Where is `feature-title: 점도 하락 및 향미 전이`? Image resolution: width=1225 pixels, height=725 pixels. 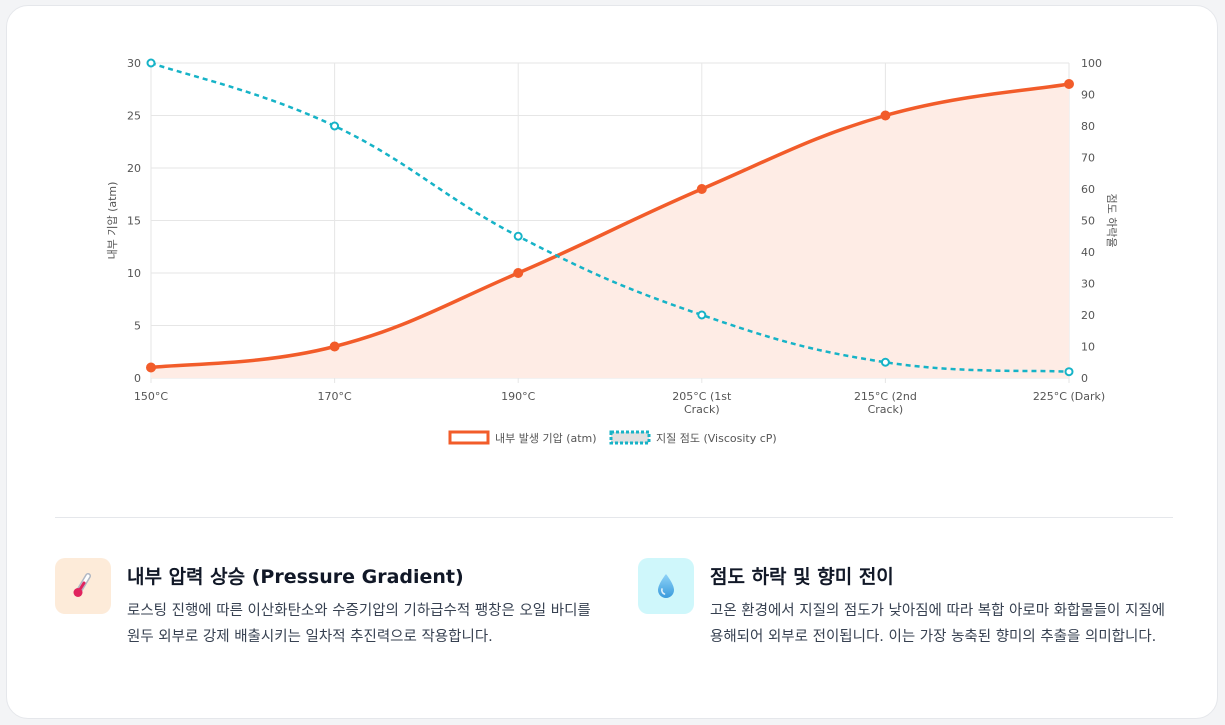 feature-title: 점도 하락 및 향미 전이 is located at coordinates (802, 577).